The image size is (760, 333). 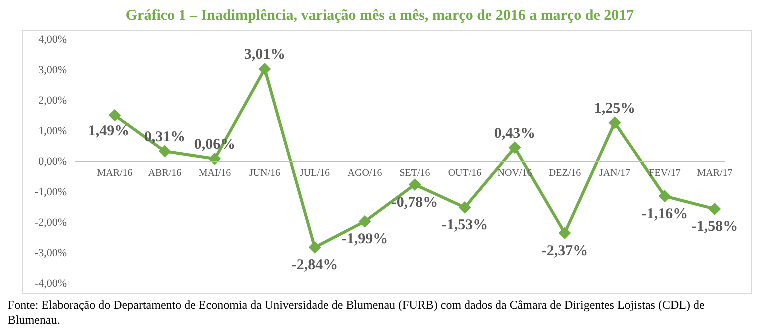 I want to click on data-label: 0,43%, so click(x=515, y=134).